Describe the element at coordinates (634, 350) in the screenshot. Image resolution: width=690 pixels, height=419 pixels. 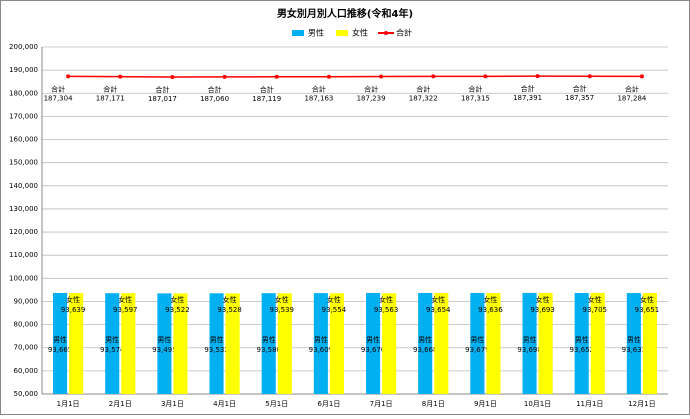
I see `data-label: 93,633` at that location.